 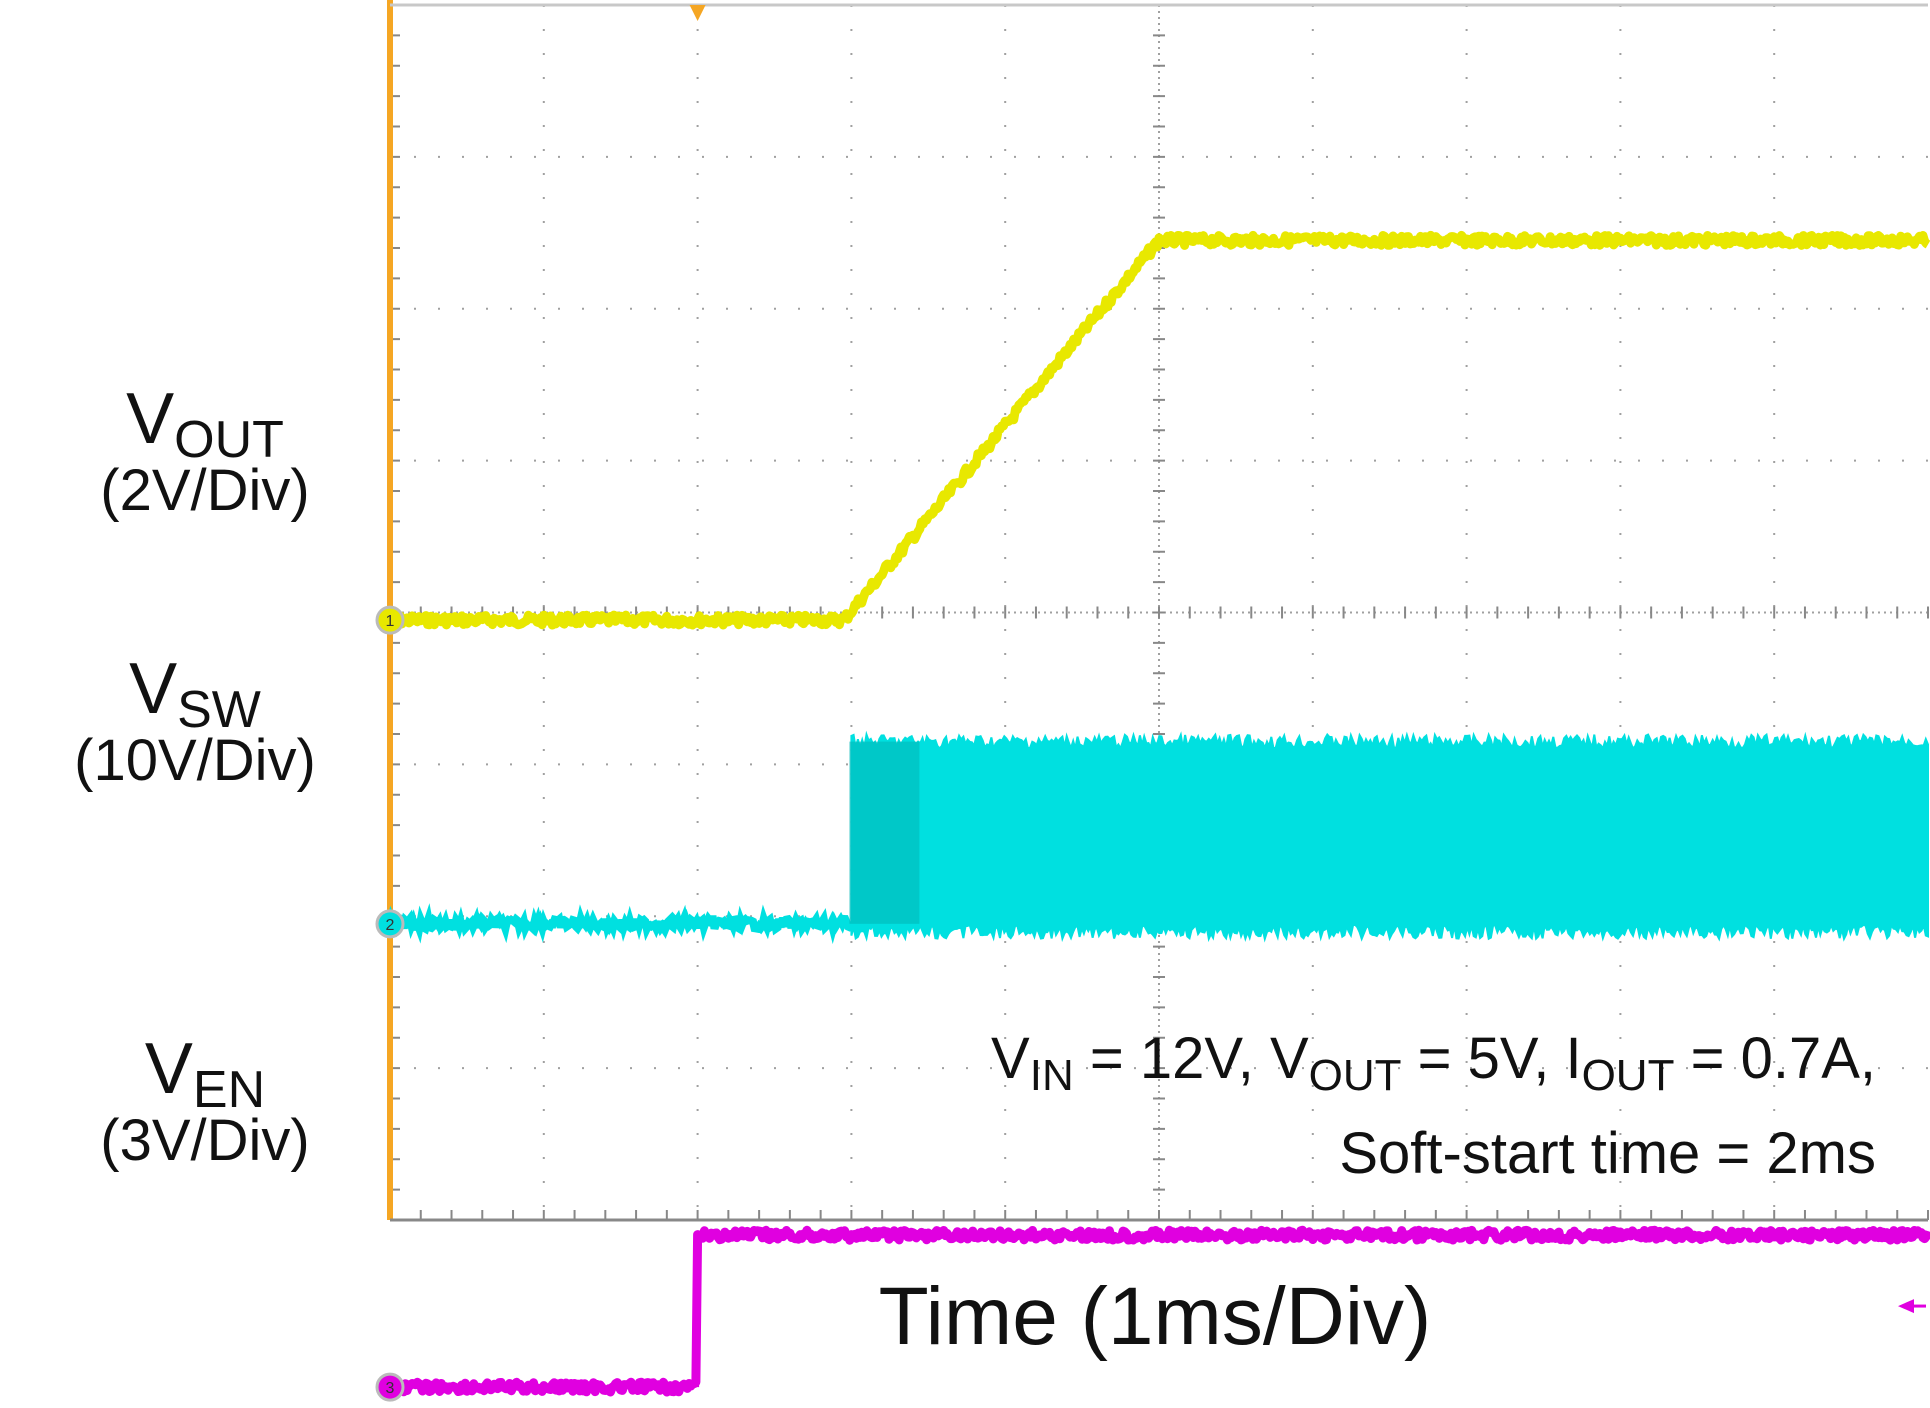 I want to click on vsw-scale: (10V/Div), so click(x=195, y=760).